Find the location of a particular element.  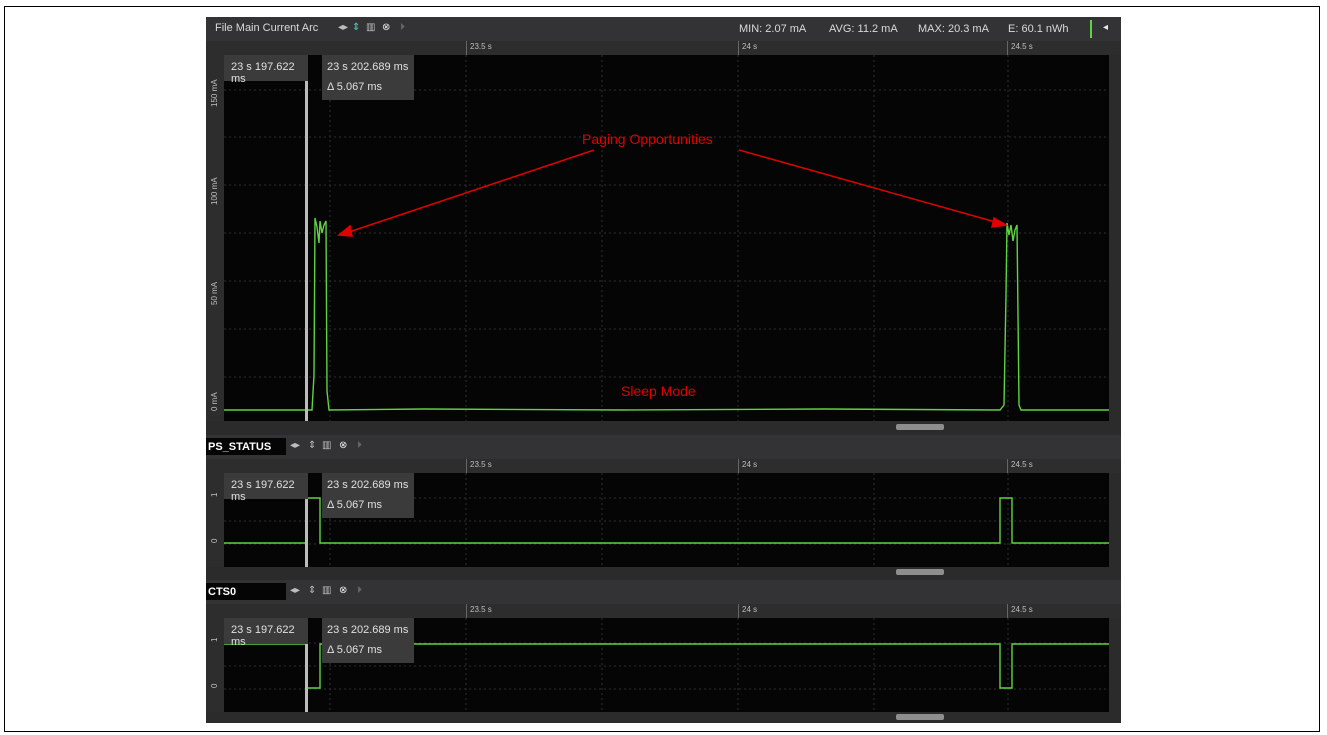

current-y-axis: 150 mA 100 mA 50 mA 0 mA is located at coordinates (215, 238).